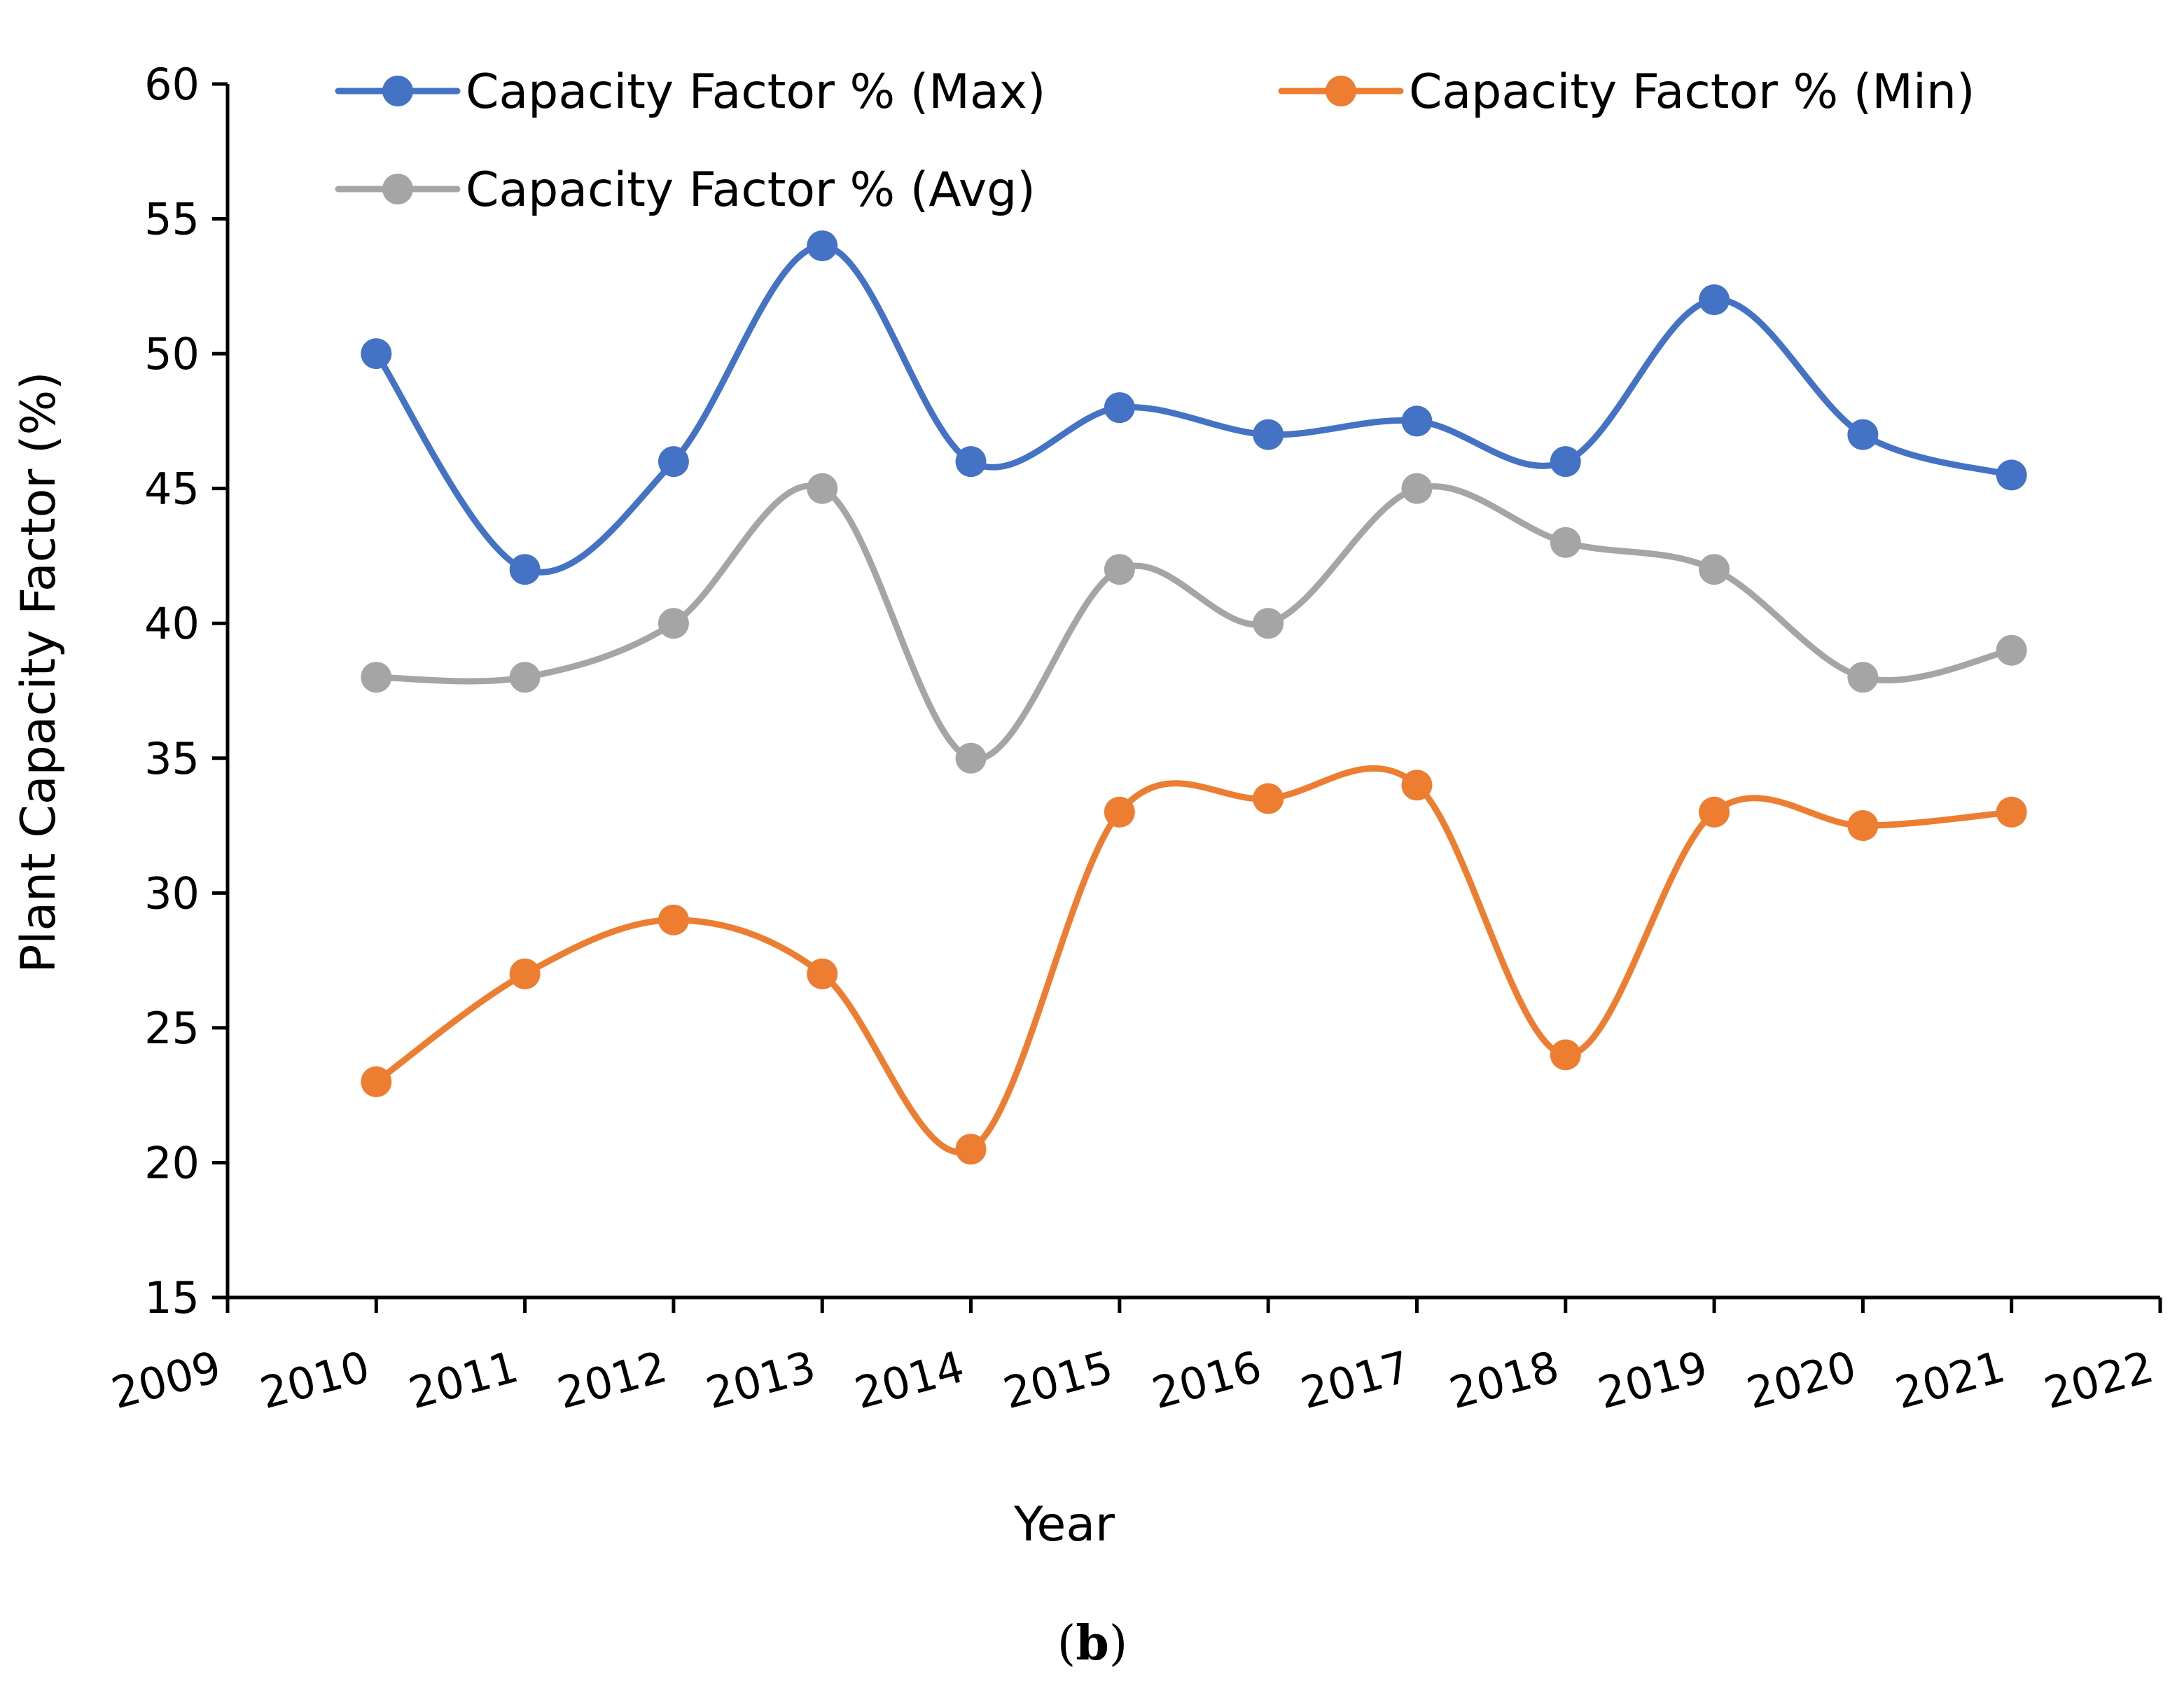  What do you see at coordinates (909, 1380) in the screenshot?
I see `x-tick-label: 2014` at bounding box center [909, 1380].